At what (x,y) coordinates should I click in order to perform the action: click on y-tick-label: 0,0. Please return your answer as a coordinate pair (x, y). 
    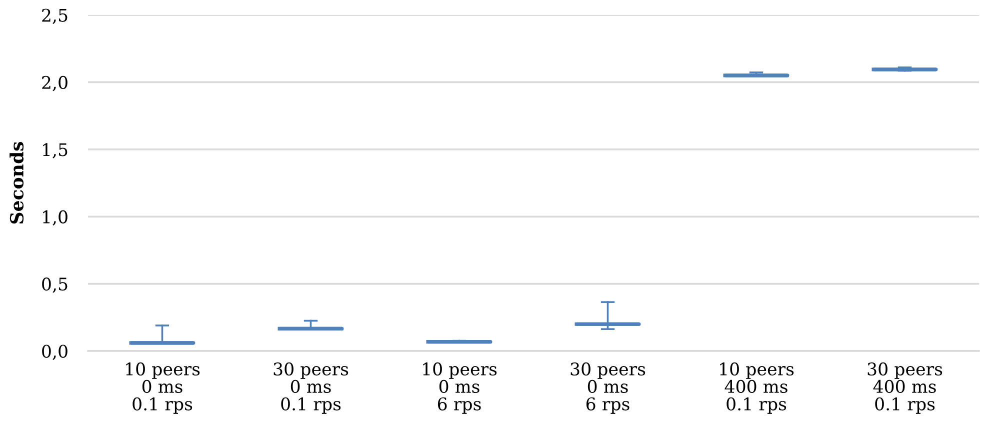
    Looking at the image, I should click on (55, 352).